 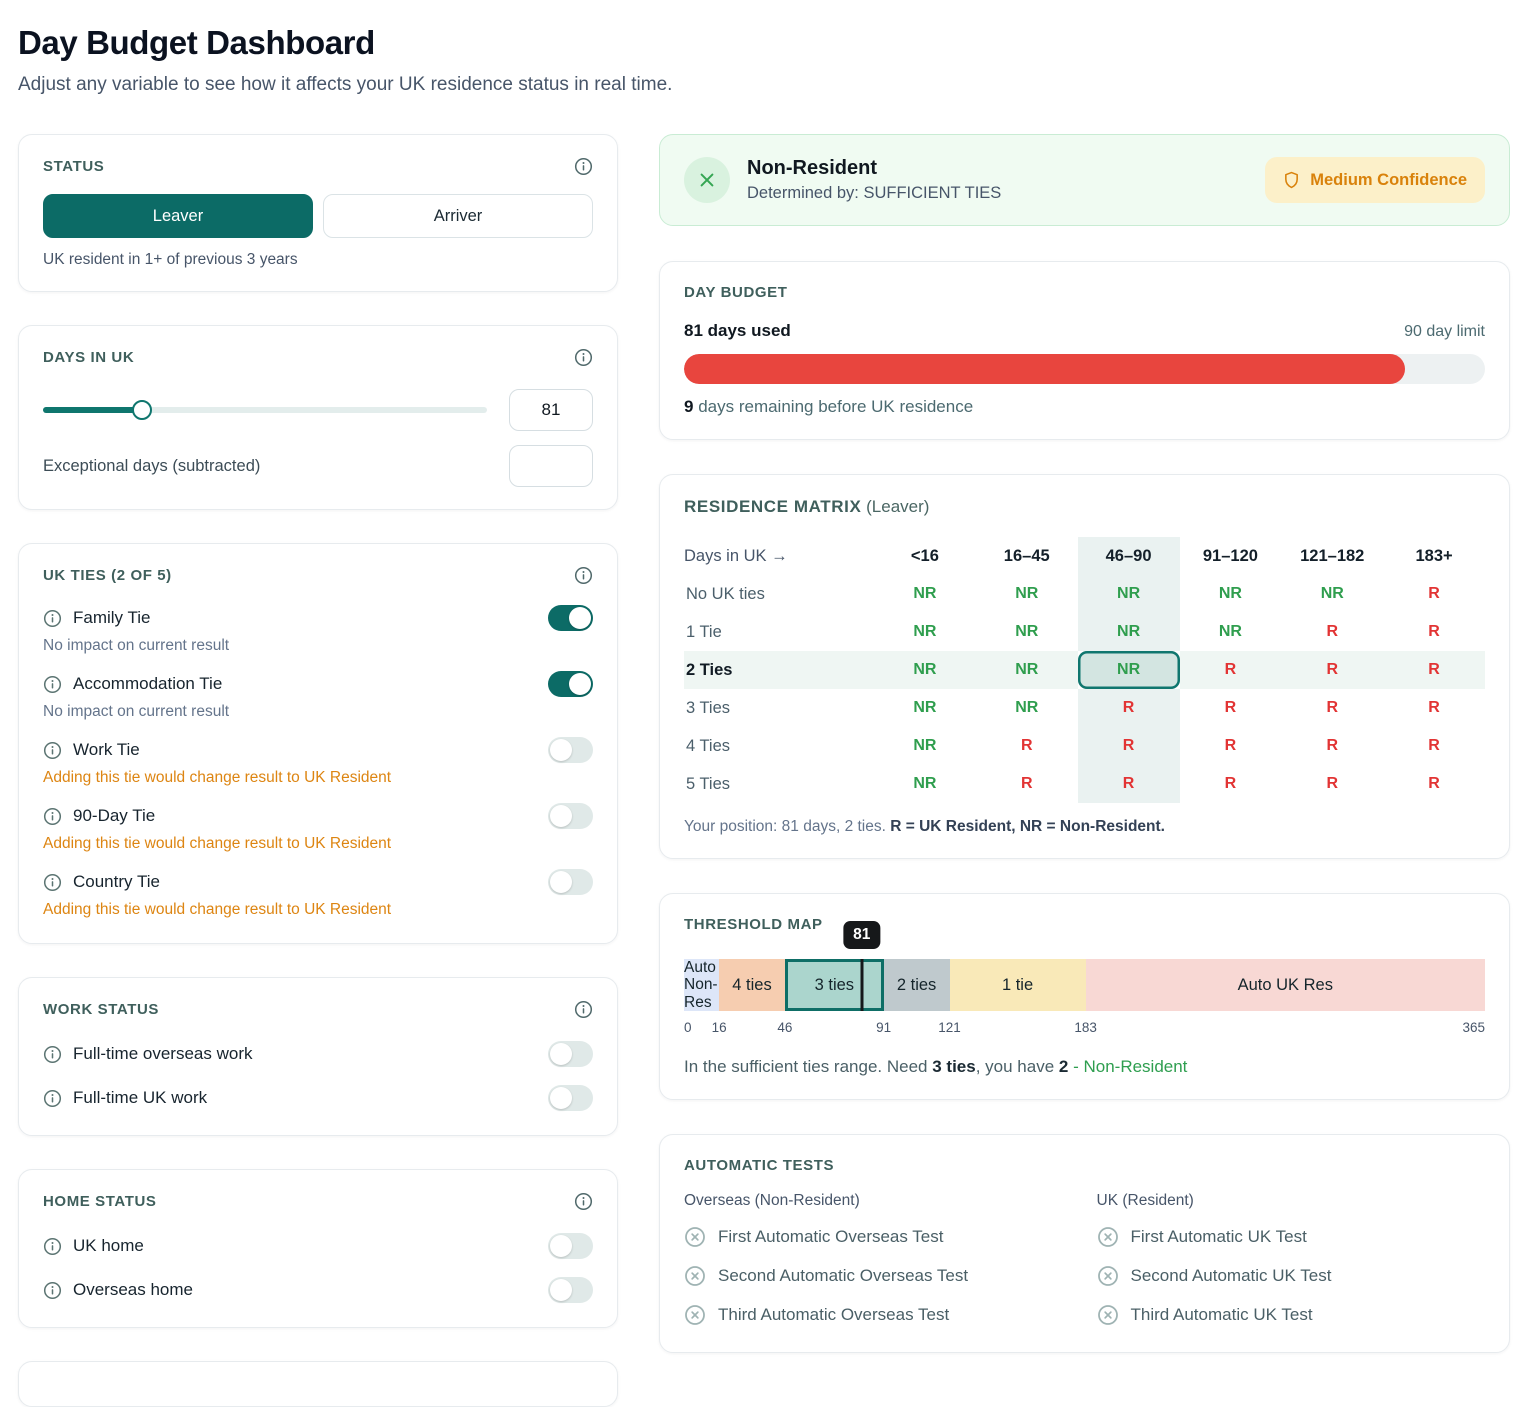 What do you see at coordinates (916, 985) in the screenshot?
I see `threshold-segment: 2 ties` at bounding box center [916, 985].